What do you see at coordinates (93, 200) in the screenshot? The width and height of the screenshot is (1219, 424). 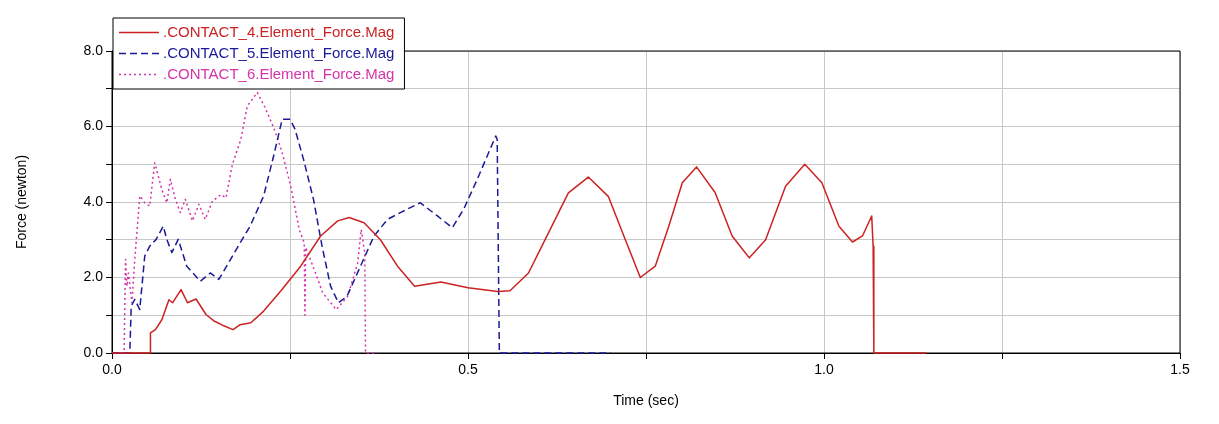 I see `y-tick-label: 4.0` at bounding box center [93, 200].